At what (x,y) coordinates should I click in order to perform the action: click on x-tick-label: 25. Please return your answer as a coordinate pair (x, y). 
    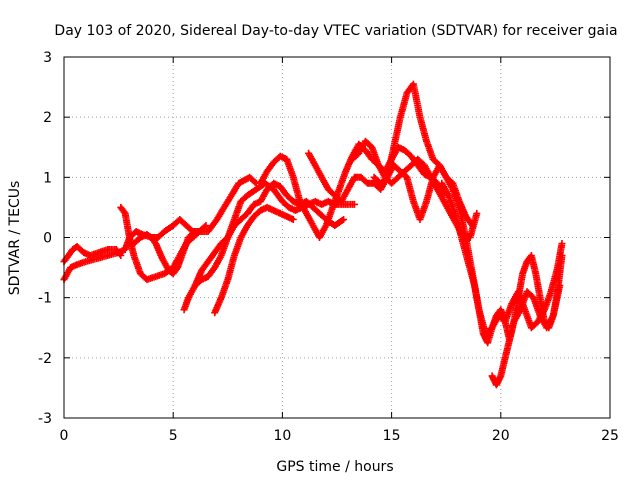
    Looking at the image, I should click on (610, 436).